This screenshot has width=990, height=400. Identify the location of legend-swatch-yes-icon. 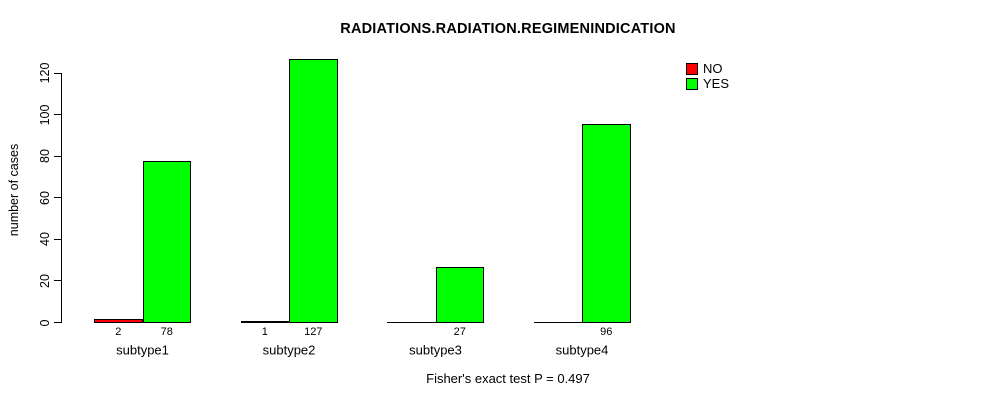
(692, 84).